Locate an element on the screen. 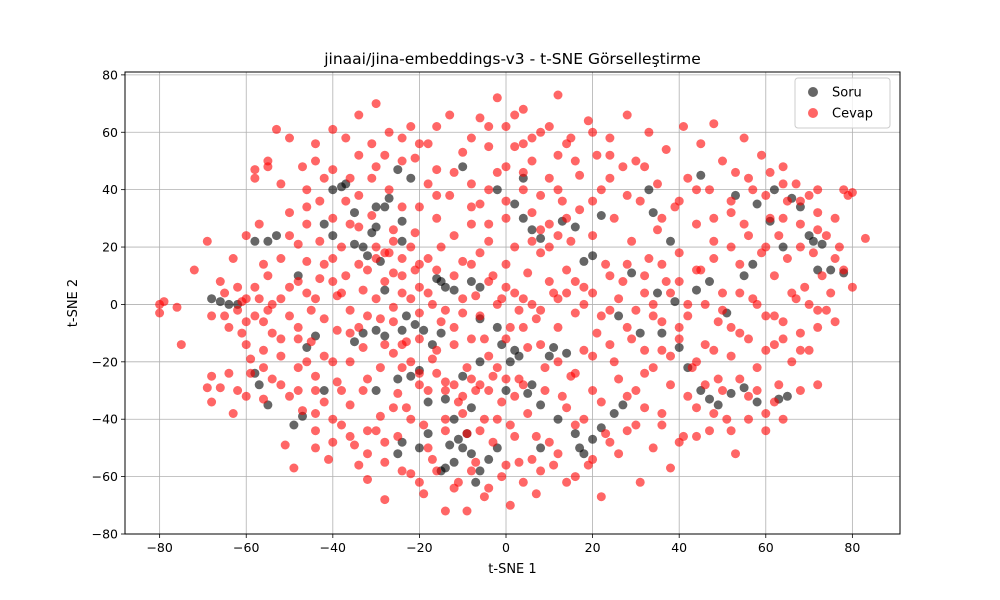 The width and height of the screenshot is (1000, 600). legend-label-soru: Soru is located at coordinates (847, 93).